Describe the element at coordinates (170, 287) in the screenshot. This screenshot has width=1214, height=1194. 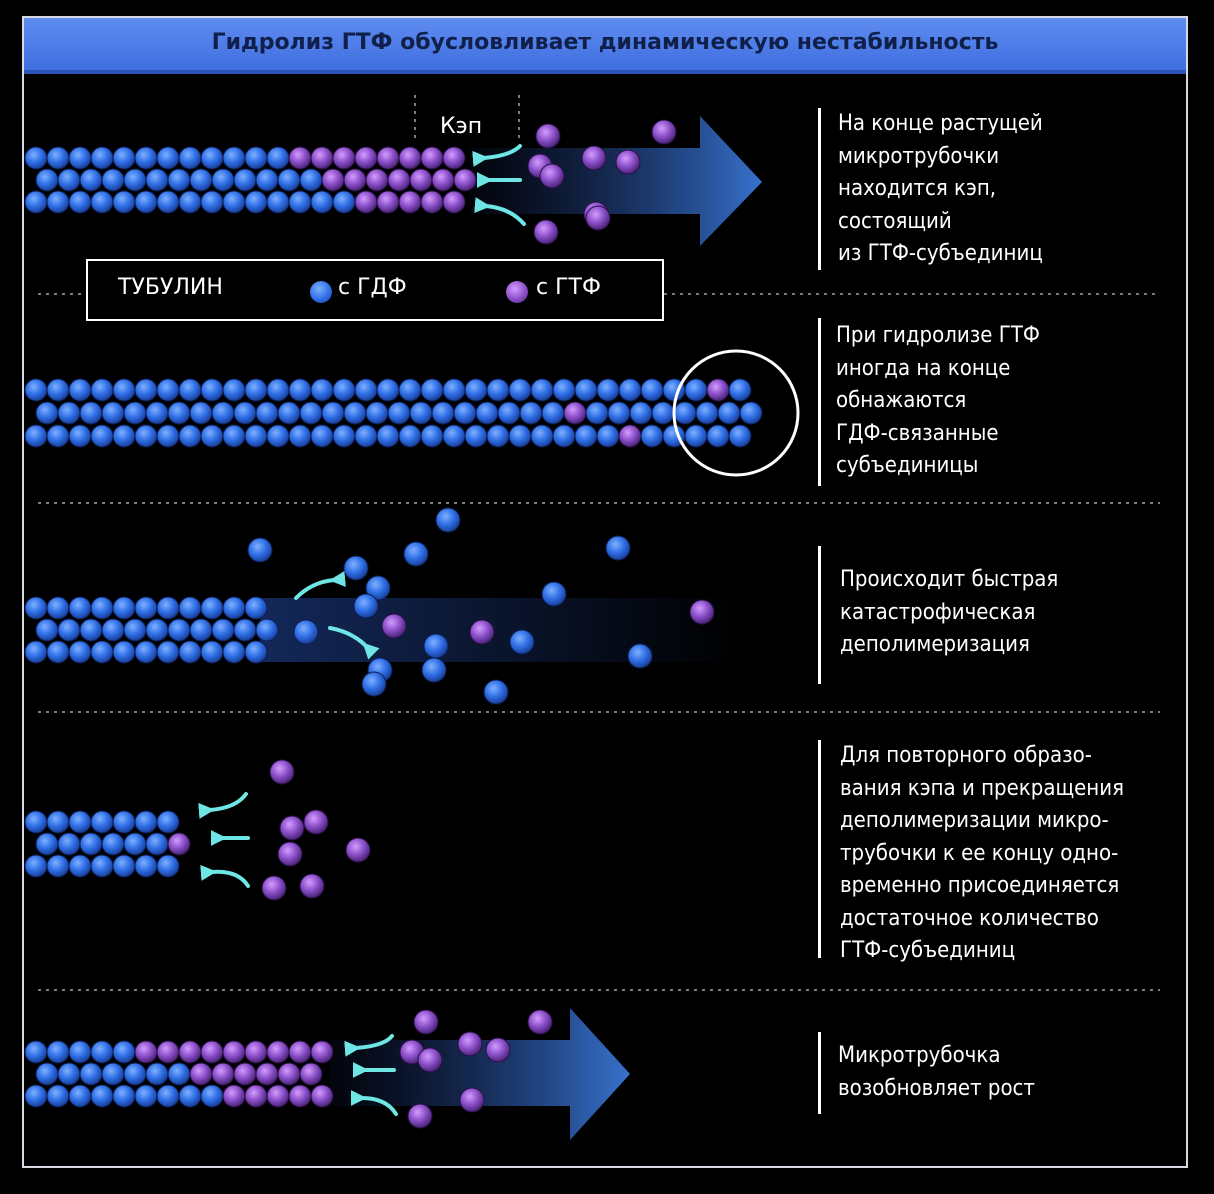
I see `legend-title: ТУБУЛИН` at that location.